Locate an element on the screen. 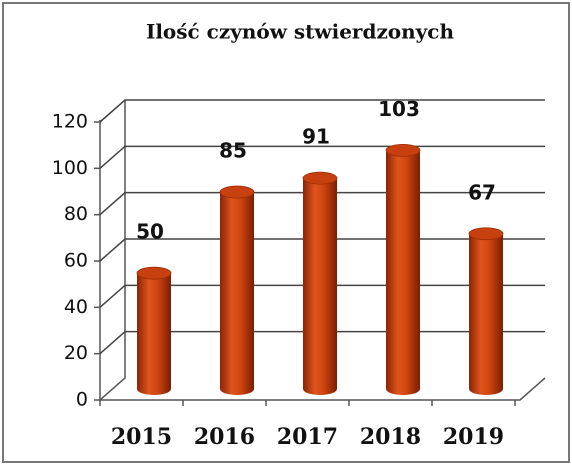 The height and width of the screenshot is (465, 572). y-tick-label: 100 is located at coordinates (70, 168).